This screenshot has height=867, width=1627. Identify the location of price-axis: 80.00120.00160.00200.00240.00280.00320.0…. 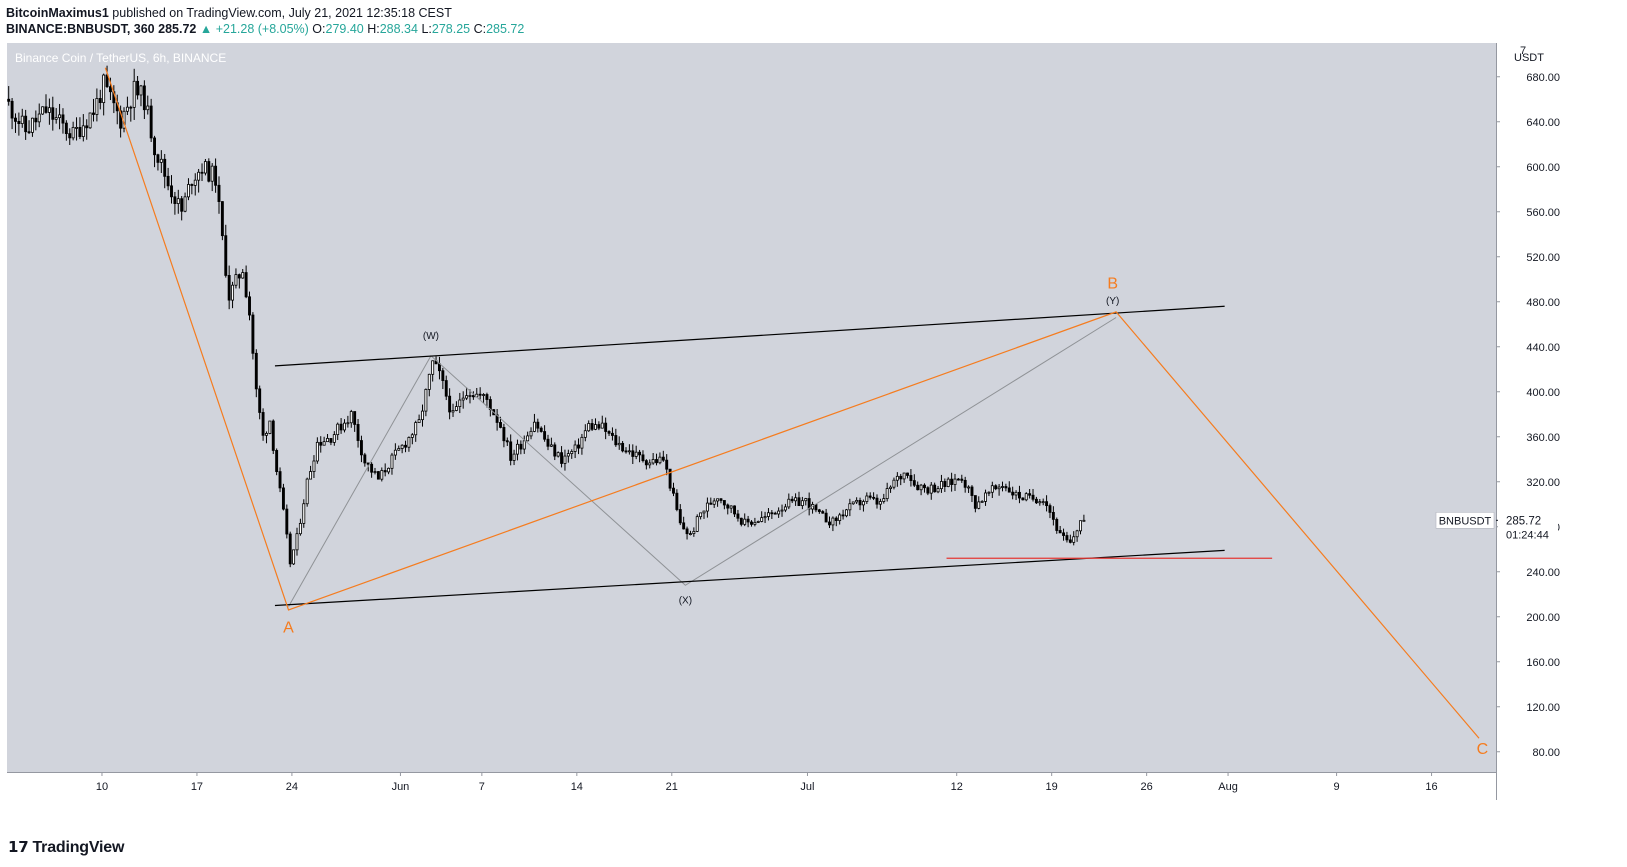
(1528, 415).